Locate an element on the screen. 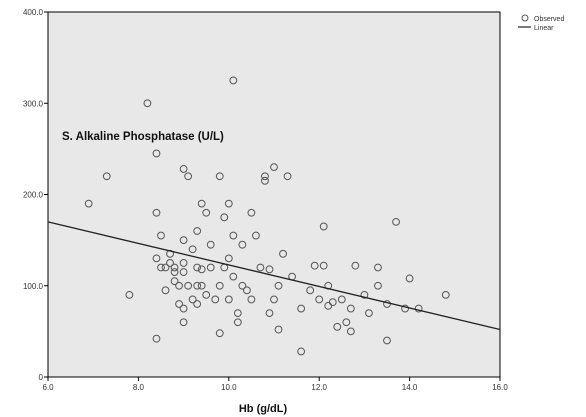 The height and width of the screenshot is (417, 586). x-tick-label: 6.0 is located at coordinates (48, 387).